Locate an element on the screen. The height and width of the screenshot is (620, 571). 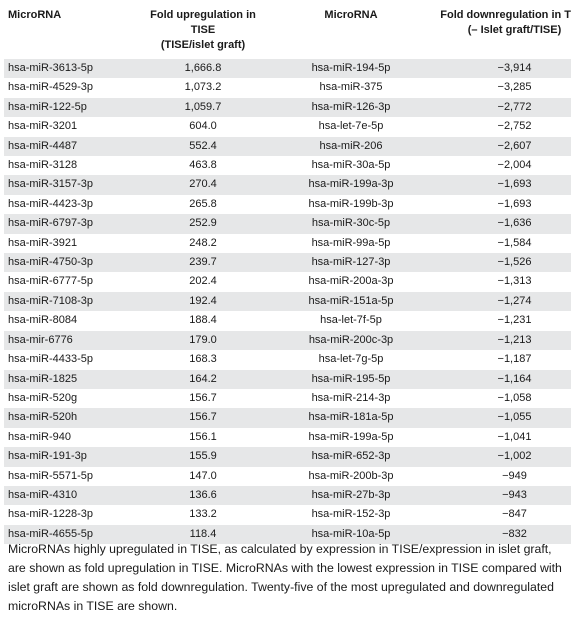
table-cell: hsa-miR-4310 is located at coordinates (69, 495).